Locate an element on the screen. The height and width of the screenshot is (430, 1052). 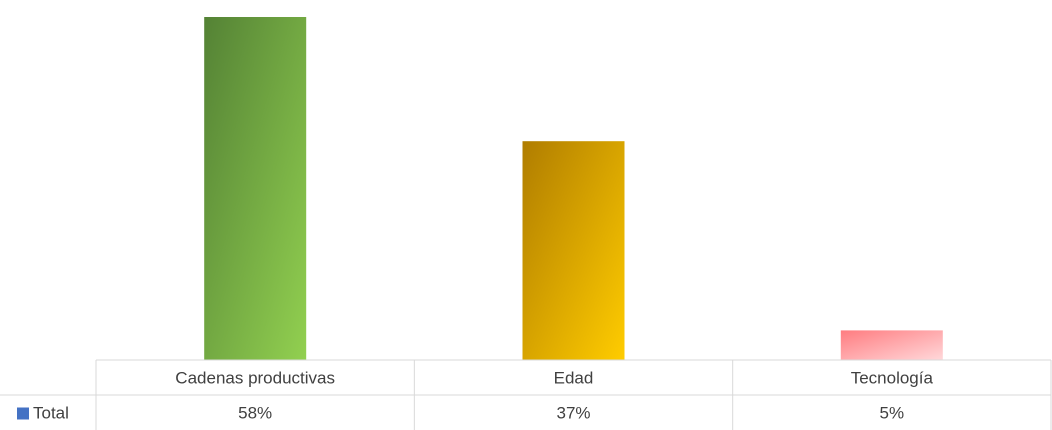
value-label: 5% is located at coordinates (892, 413).